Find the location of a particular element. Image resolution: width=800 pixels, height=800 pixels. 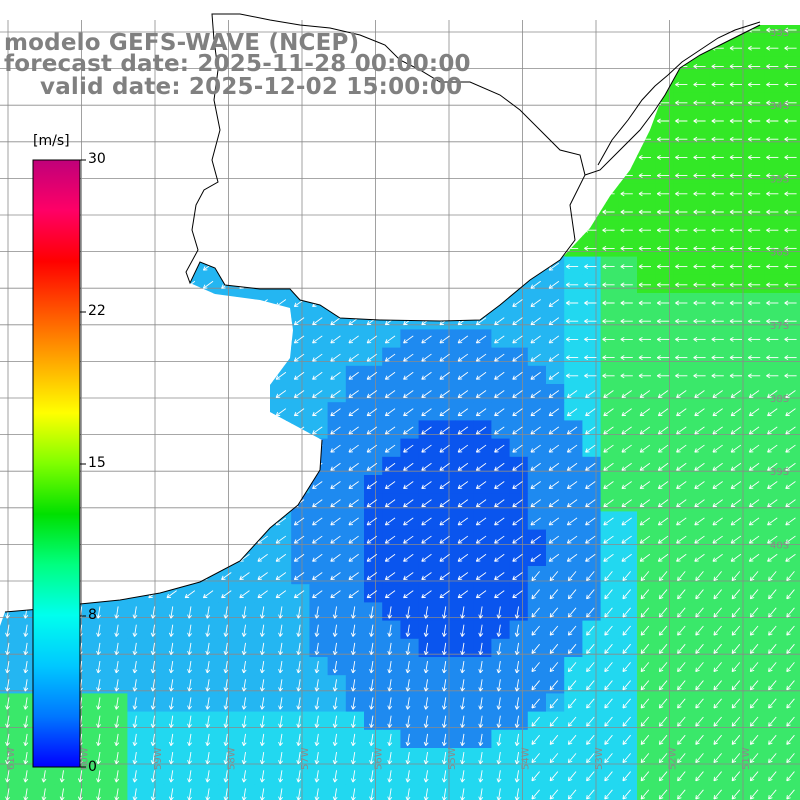

colorbar-tick-label: 22 is located at coordinates (97, 311).